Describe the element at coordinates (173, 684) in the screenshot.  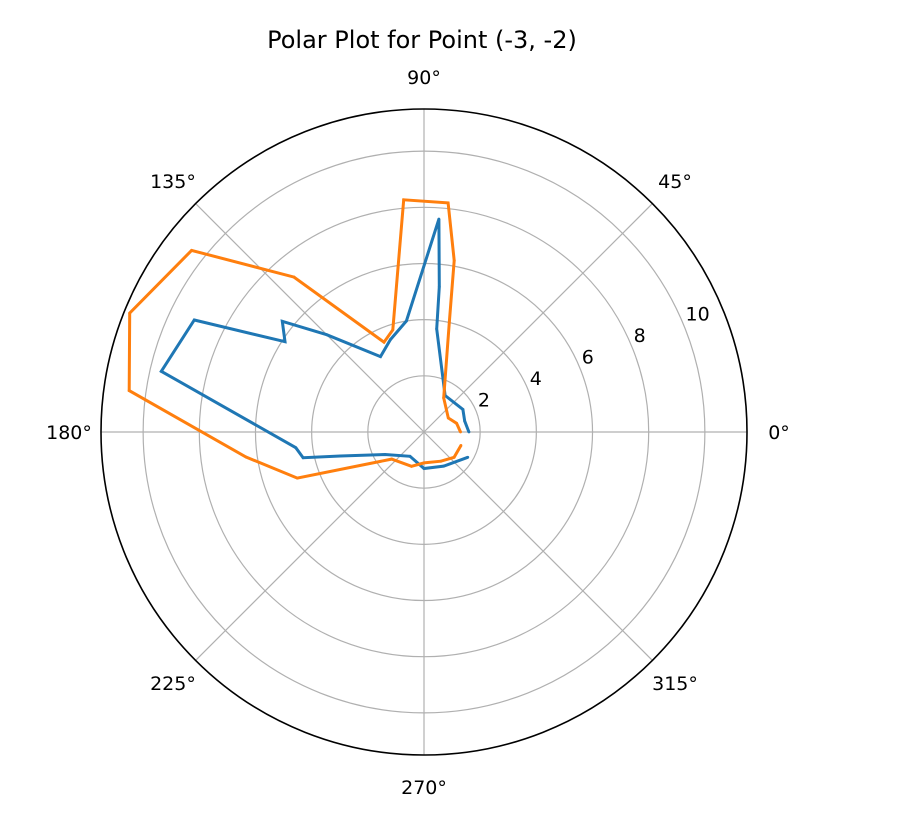
I see `theta-tick-label-5: 225°` at that location.